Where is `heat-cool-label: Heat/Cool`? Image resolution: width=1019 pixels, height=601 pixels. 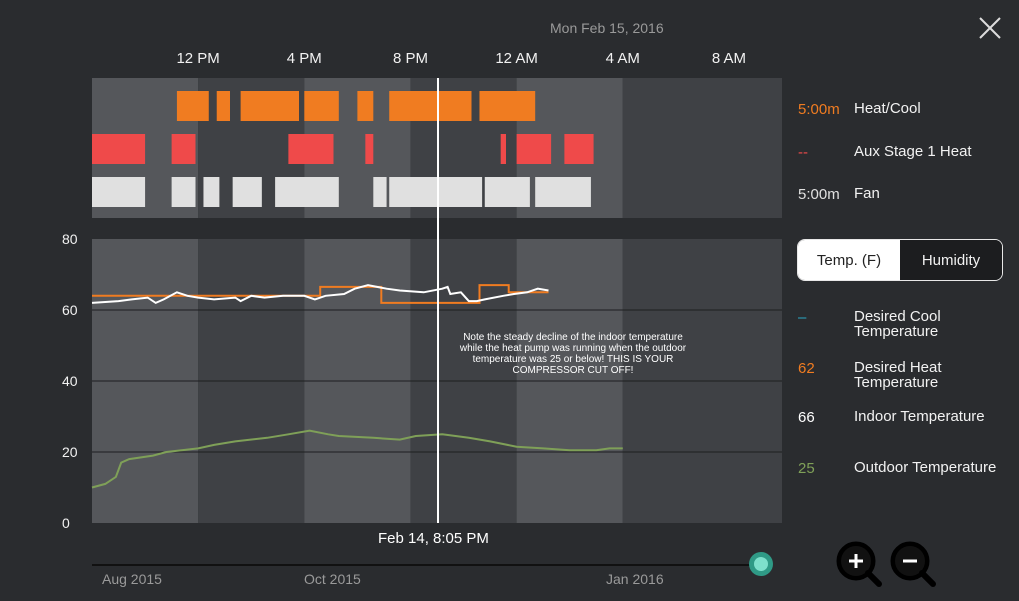
heat-cool-label: Heat/Cool is located at coordinates (887, 108).